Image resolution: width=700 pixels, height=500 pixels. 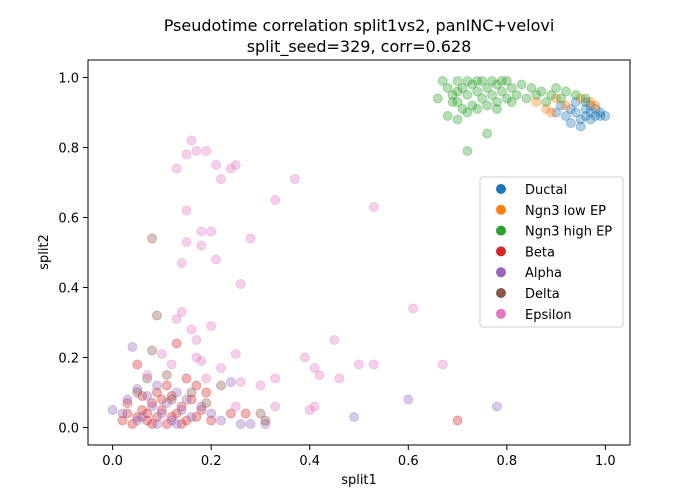 What do you see at coordinates (501, 209) in the screenshot?
I see `legend-marker-ngn3-low-ep` at bounding box center [501, 209].